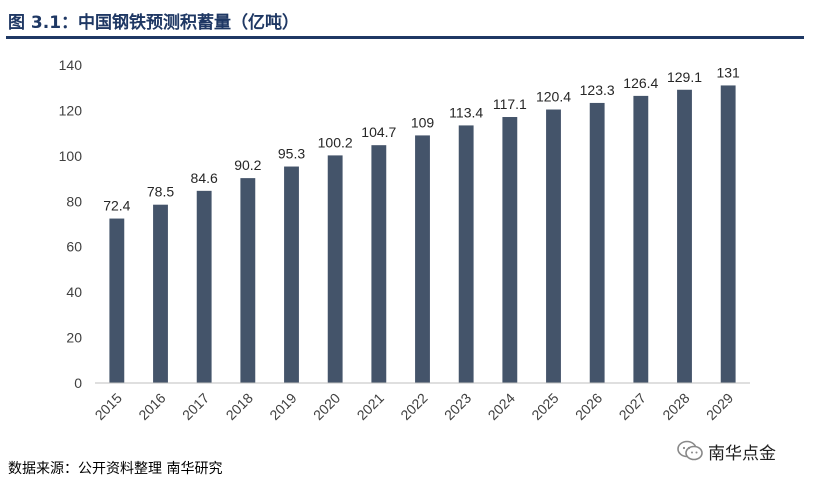 The width and height of the screenshot is (820, 485). Describe the element at coordinates (597, 90) in the screenshot. I see `data-label: 123.3` at that location.